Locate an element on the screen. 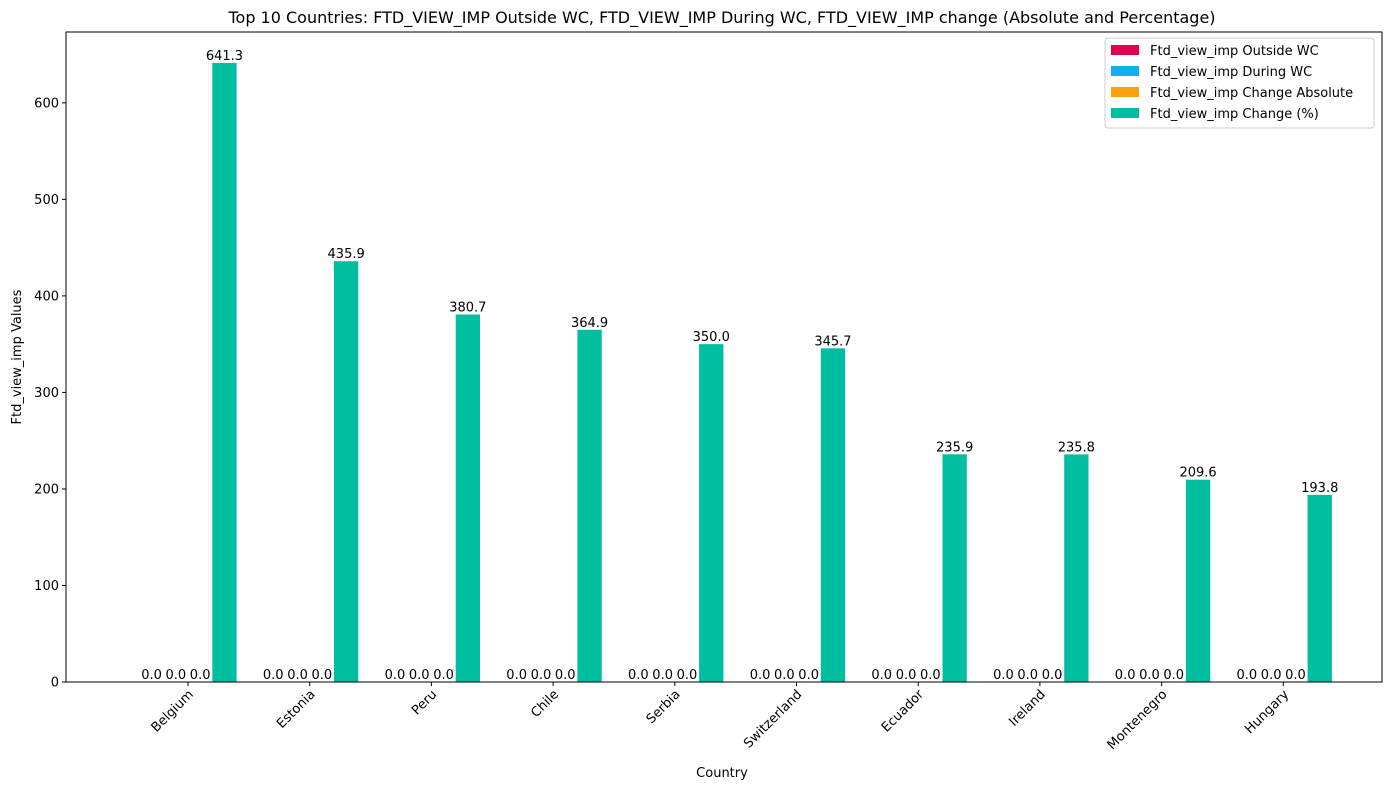 The image size is (1390, 790). bar-value-label: 380.7 is located at coordinates (467, 308).